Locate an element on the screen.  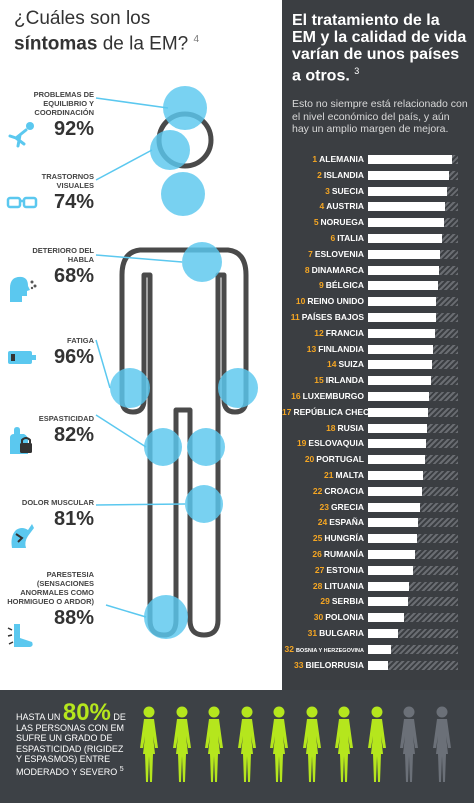
ranking-number: 33 is located at coordinates (298, 664).